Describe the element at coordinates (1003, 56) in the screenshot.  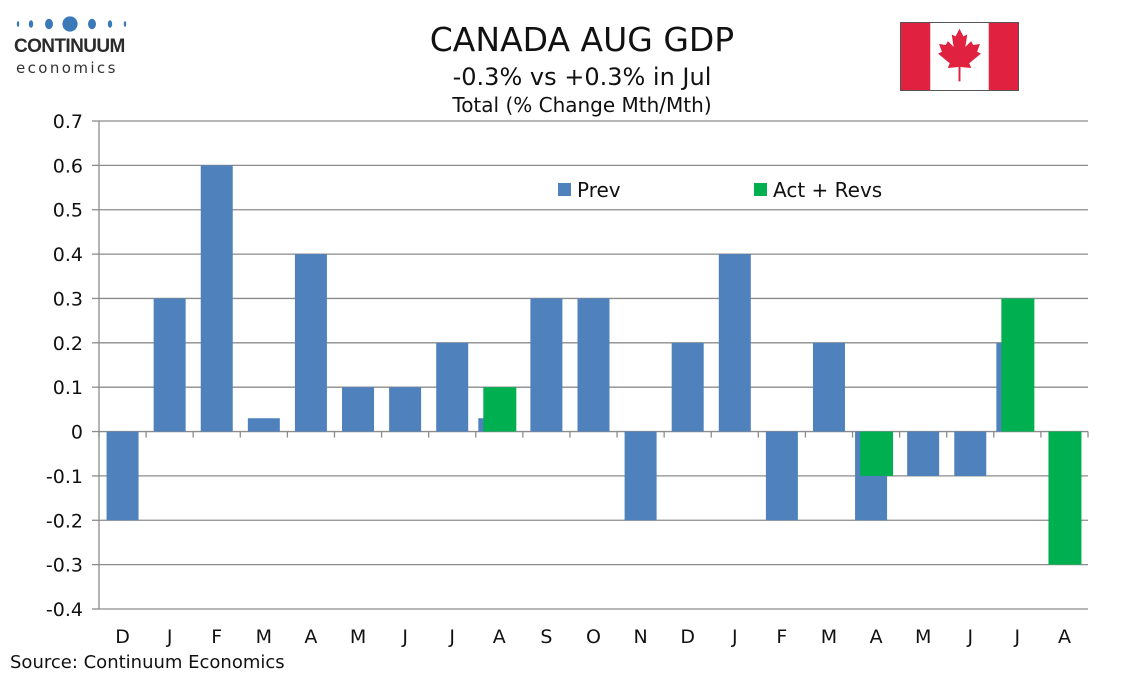
I see `flag-right-band` at that location.